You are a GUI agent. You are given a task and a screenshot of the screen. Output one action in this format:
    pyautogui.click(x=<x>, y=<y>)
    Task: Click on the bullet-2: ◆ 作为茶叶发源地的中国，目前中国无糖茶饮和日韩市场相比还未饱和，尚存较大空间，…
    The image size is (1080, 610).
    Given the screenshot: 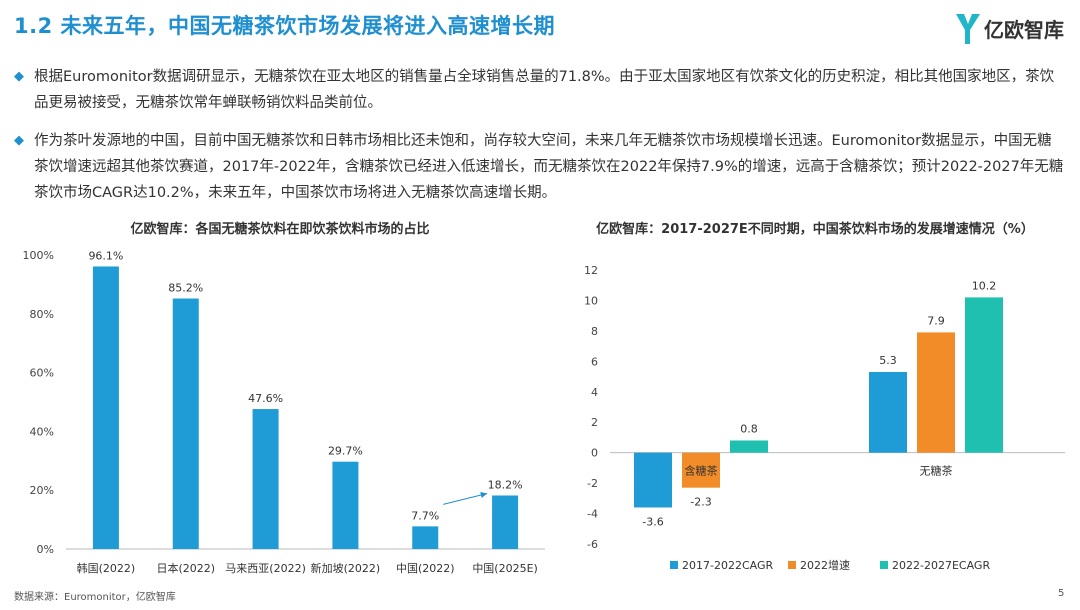 What is the action you would take?
    pyautogui.click(x=539, y=167)
    